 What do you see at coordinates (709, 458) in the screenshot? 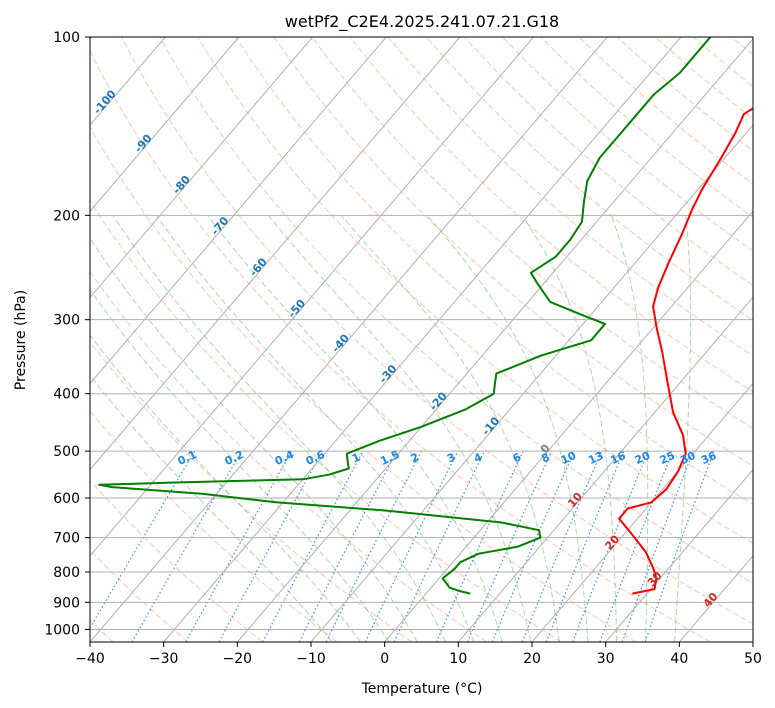
I see `mixing-ratio-label: 36` at bounding box center [709, 458].